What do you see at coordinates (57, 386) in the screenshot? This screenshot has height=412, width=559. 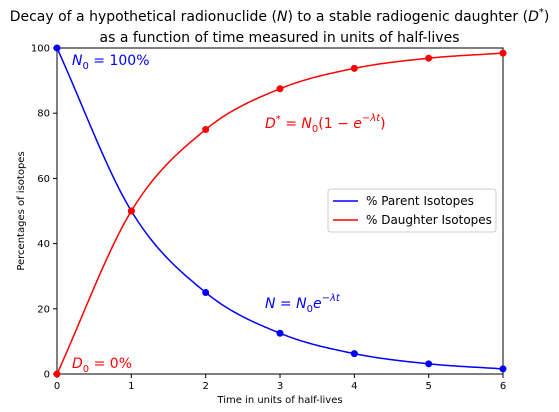 I see `x-tick-label: 0` at bounding box center [57, 386].